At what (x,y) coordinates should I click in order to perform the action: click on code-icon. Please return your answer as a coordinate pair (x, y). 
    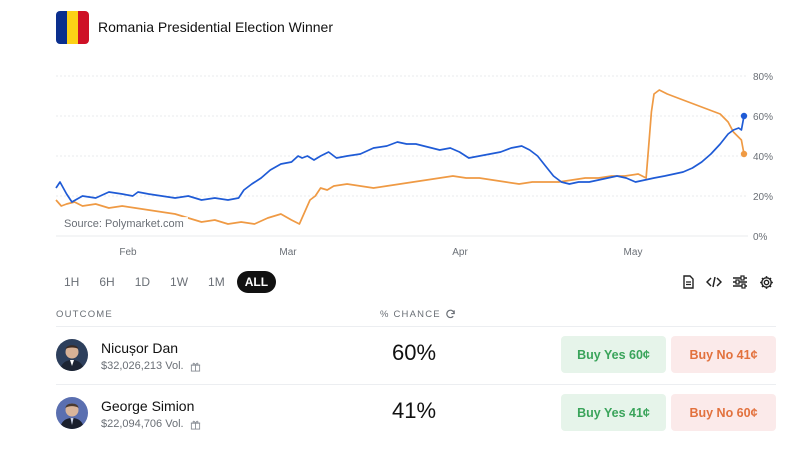
    Looking at the image, I should click on (714, 282).